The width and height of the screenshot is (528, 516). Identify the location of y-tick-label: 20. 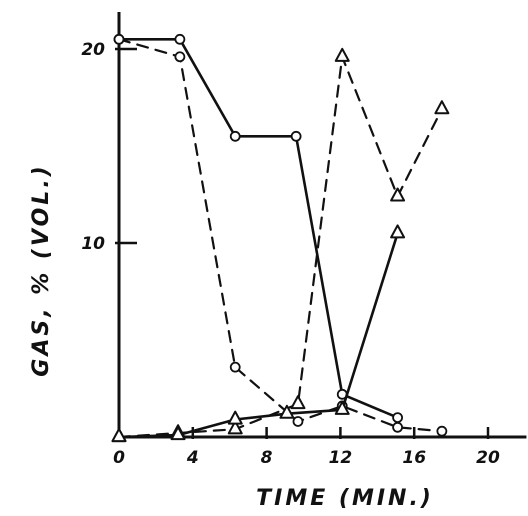
(93, 50).